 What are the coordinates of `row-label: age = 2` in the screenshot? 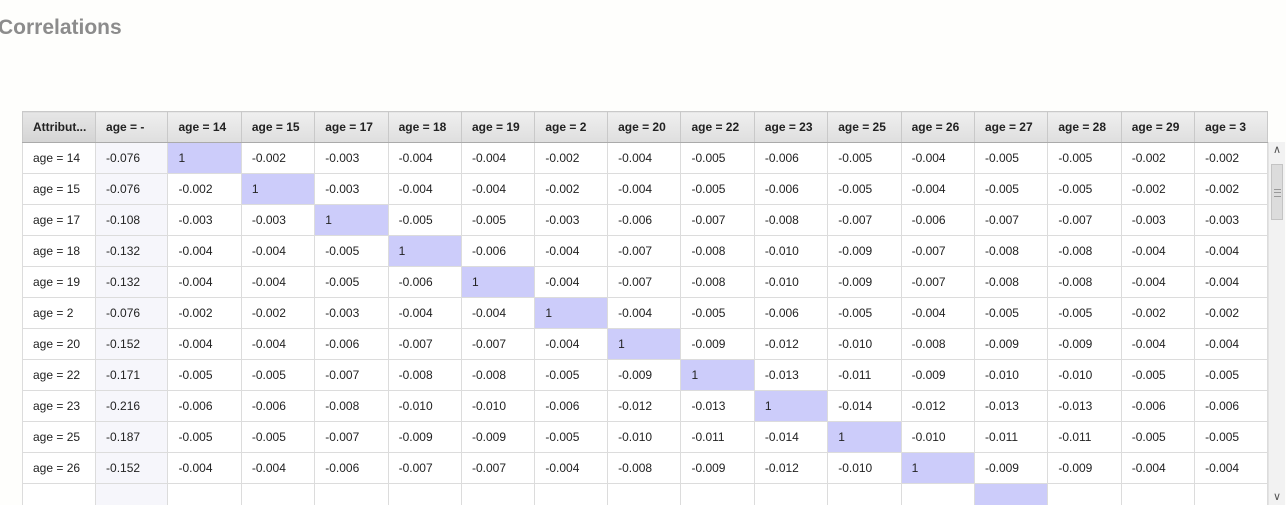 It's located at (59, 313).